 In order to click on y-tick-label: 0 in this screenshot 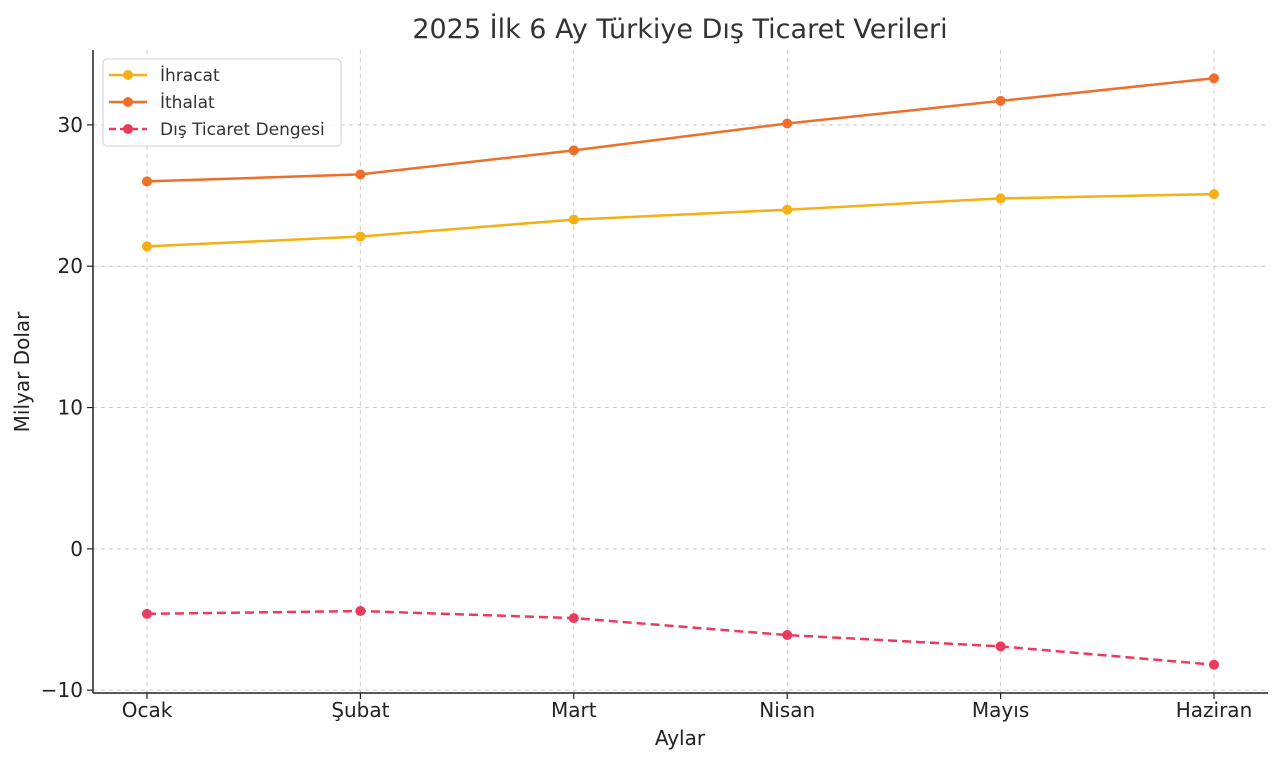, I will do `click(76, 549)`.